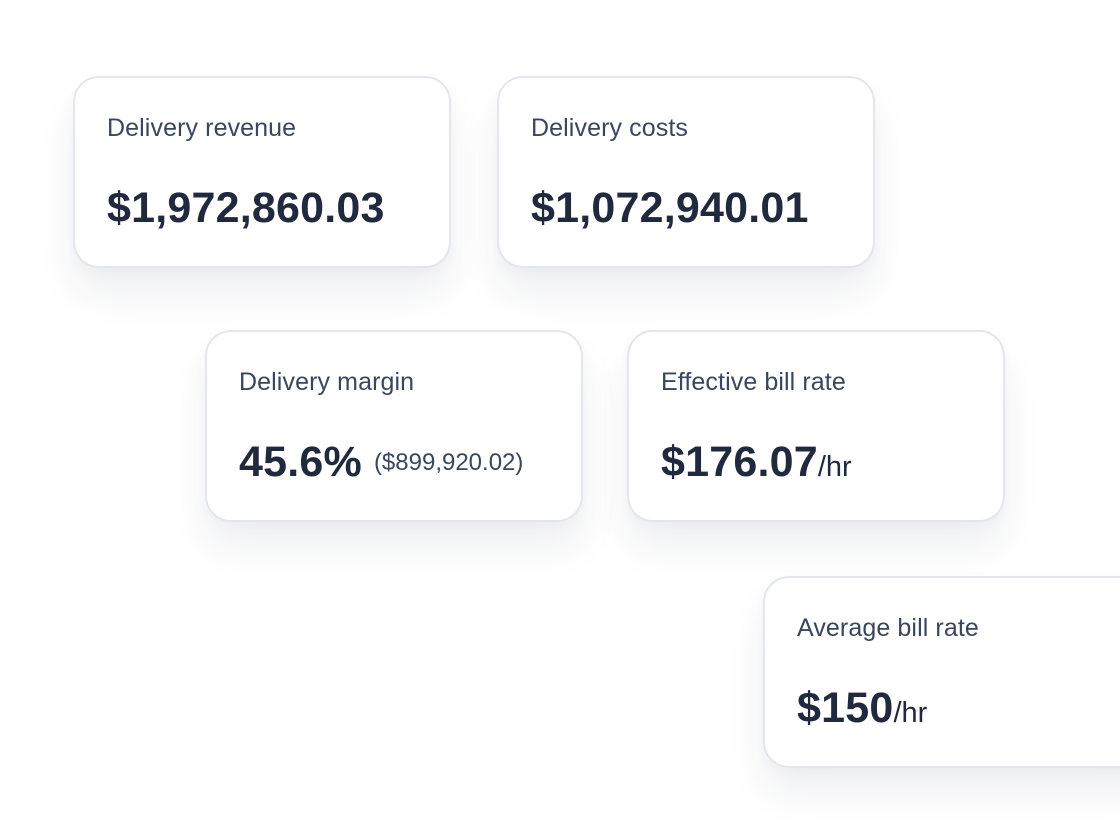 The height and width of the screenshot is (840, 1120). Describe the element at coordinates (394, 426) in the screenshot. I see `delivery-margin-card: Delivery margin 45.6% ($899,920.02)` at that location.